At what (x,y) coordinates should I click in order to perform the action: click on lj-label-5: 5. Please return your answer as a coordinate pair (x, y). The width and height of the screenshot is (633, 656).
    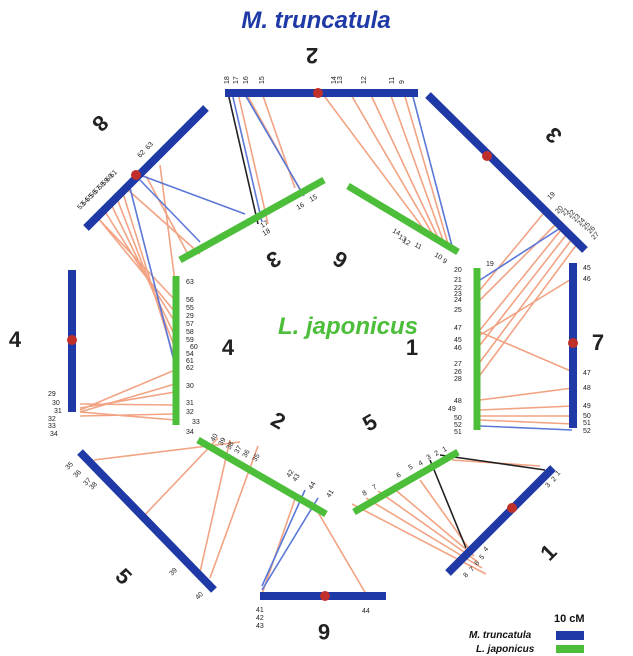
    Looking at the image, I should click on (369, 423).